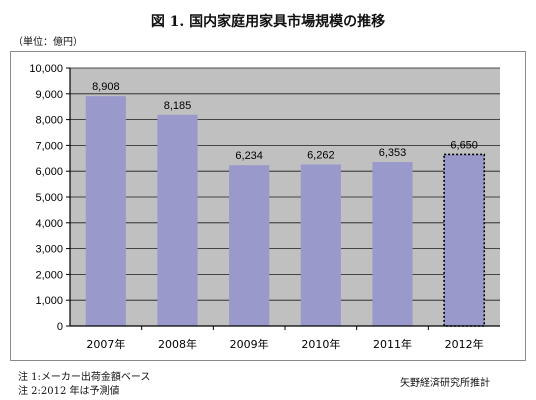  I want to click on data-label: 6,262, so click(321, 155).